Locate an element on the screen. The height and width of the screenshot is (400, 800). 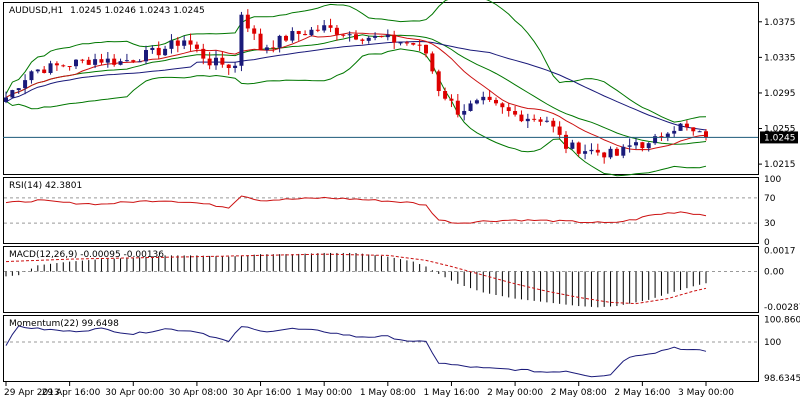
momentum-line is located at coordinates (356, 351).